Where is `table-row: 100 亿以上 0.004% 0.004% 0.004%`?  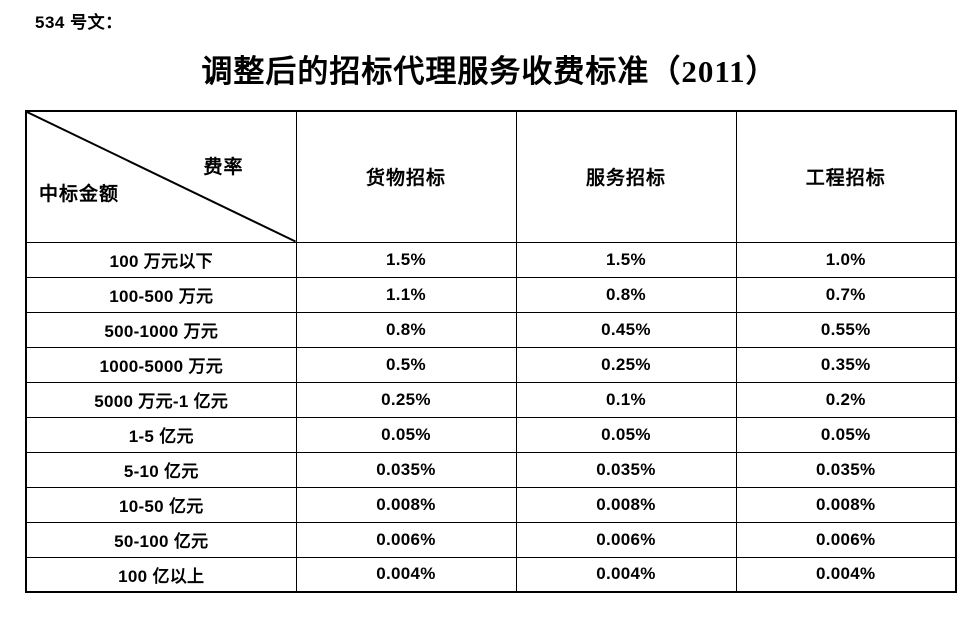
table-row: 100 亿以上 0.004% 0.004% 0.004% is located at coordinates (491, 574).